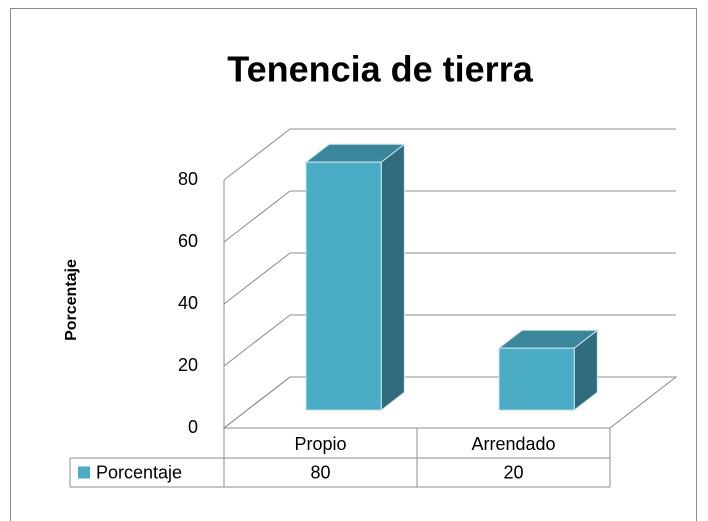 The width and height of the screenshot is (708, 521). Describe the element at coordinates (193, 427) in the screenshot. I see `y-tick-label: 0` at that location.